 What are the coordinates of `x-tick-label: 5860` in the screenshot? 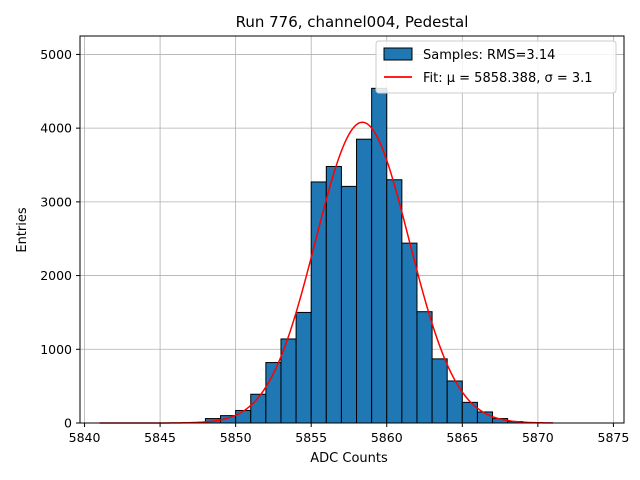 It's located at (387, 437).